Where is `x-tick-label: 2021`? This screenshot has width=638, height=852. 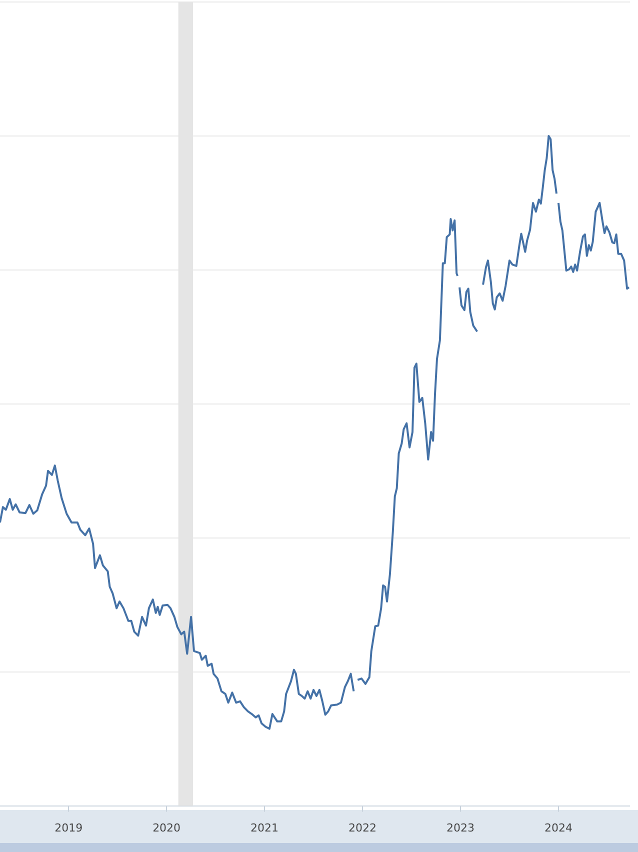 x-tick-label: 2021 is located at coordinates (264, 827).